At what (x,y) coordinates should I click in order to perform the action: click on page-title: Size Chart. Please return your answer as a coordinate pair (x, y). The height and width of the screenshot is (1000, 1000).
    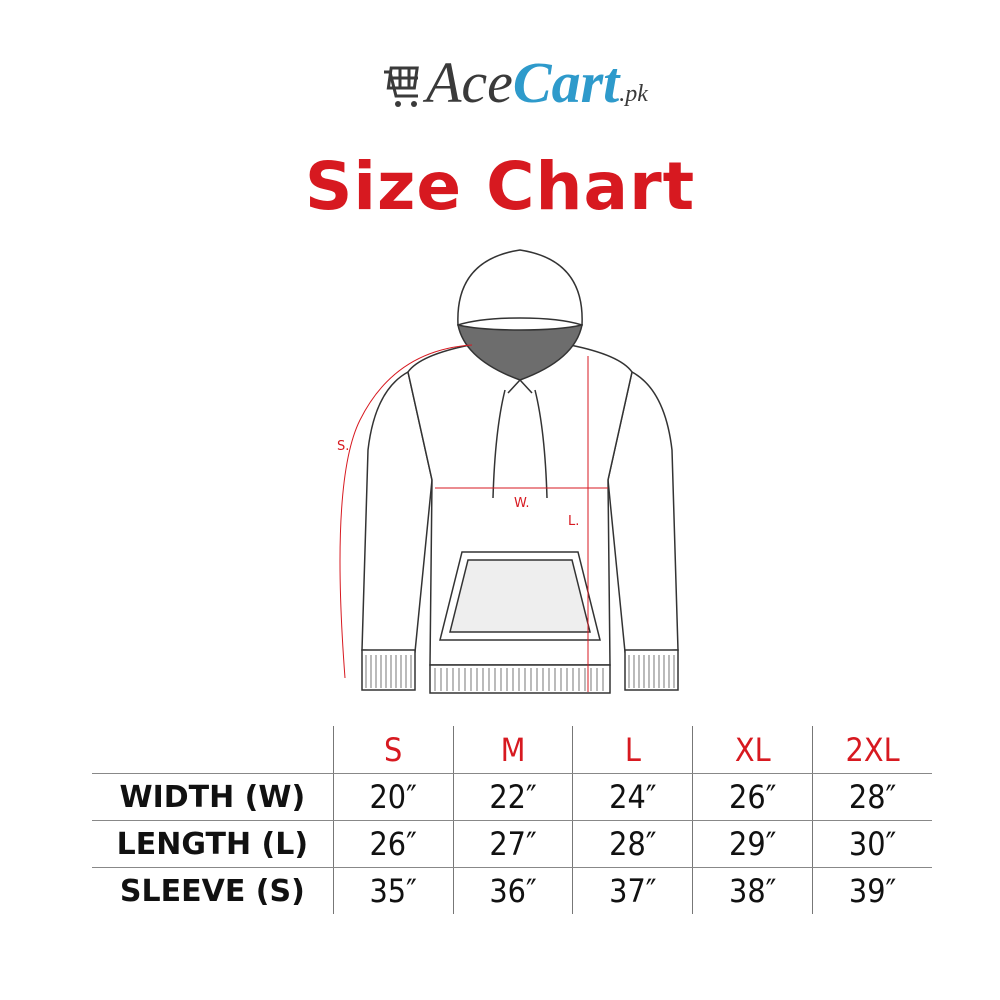
    Looking at the image, I should click on (500, 186).